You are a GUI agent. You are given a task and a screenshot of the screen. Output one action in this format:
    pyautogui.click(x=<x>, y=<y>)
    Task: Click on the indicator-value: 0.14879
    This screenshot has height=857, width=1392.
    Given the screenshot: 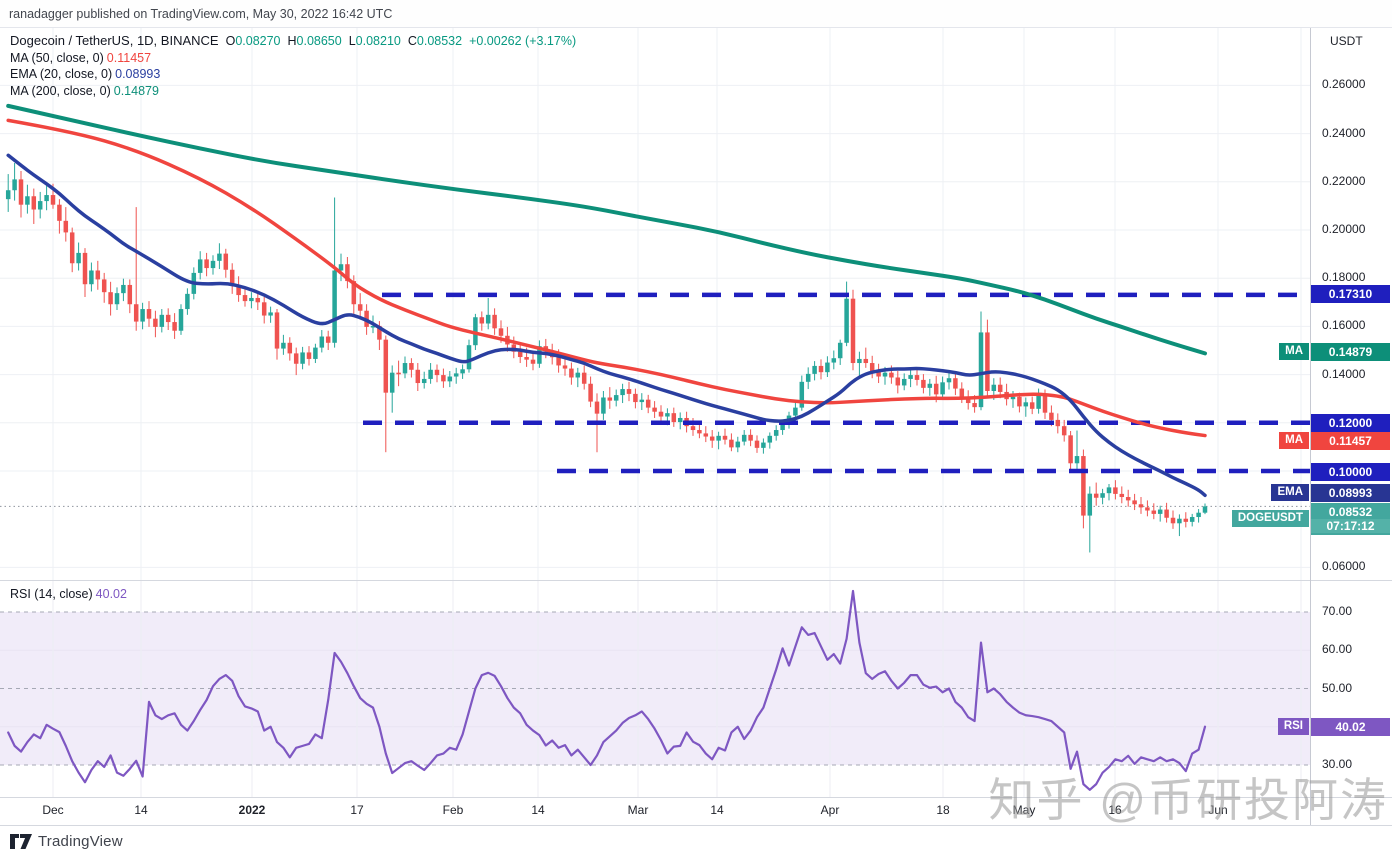 What is the action you would take?
    pyautogui.click(x=136, y=90)
    